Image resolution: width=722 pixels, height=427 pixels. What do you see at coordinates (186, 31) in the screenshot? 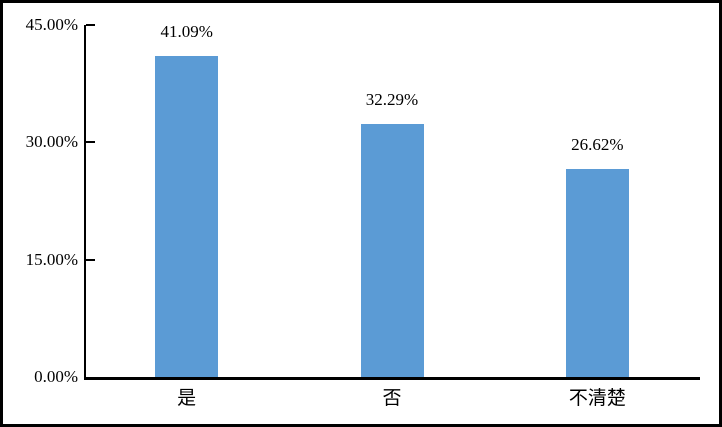
I see `bar-value-label: 41.09%` at bounding box center [186, 31].